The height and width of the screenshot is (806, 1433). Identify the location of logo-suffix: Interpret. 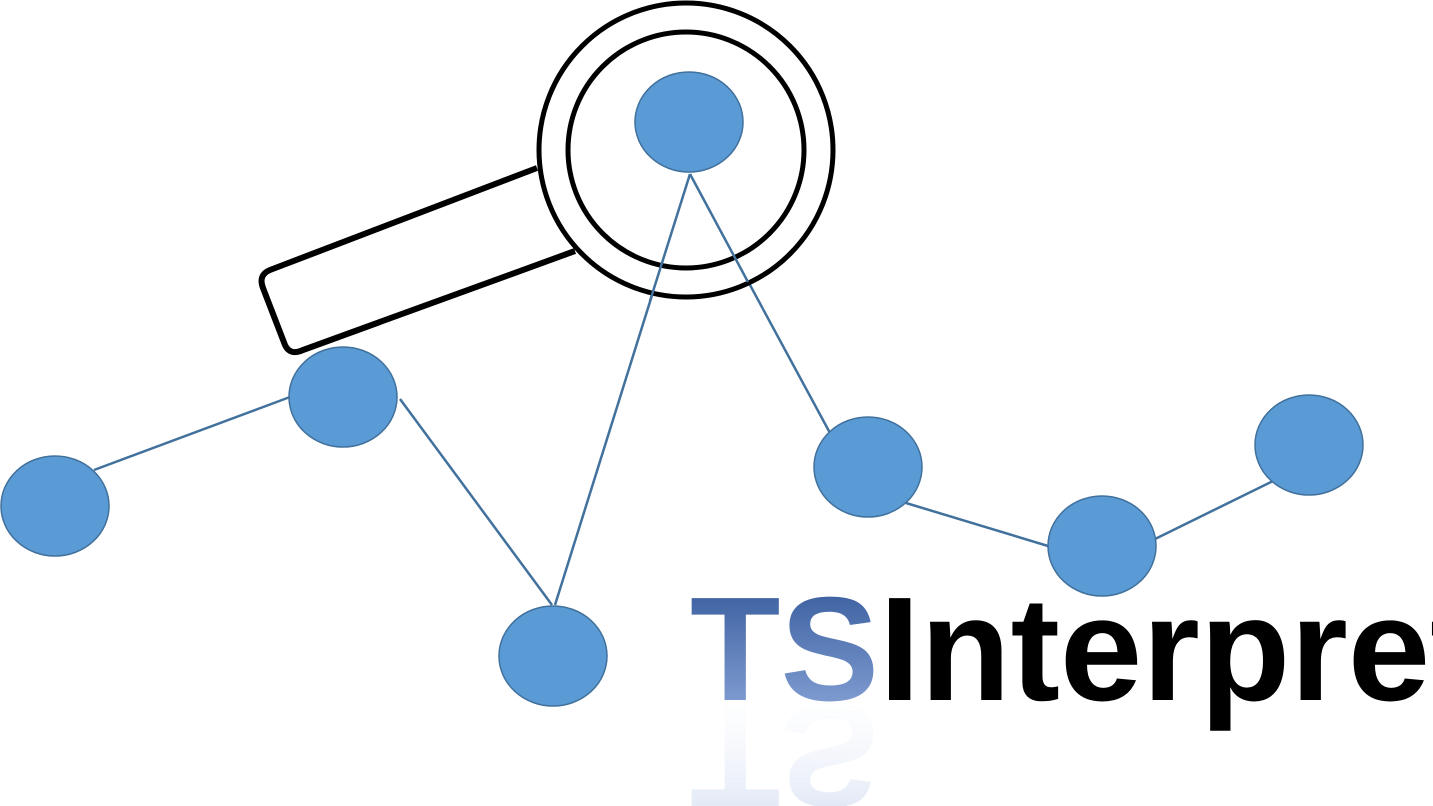
(1156, 649).